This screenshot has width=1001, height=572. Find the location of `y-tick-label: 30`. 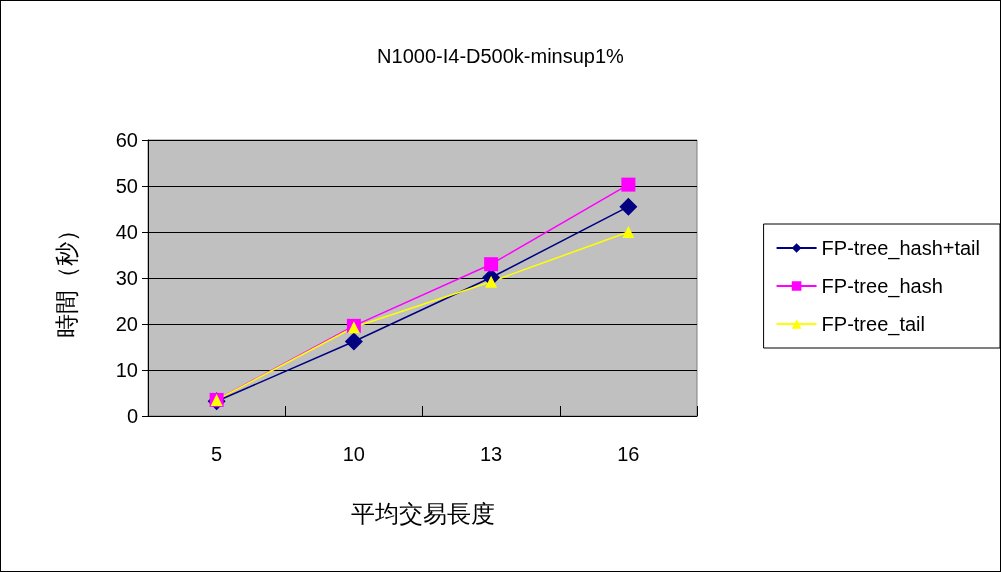

y-tick-label: 30 is located at coordinates (126, 278).